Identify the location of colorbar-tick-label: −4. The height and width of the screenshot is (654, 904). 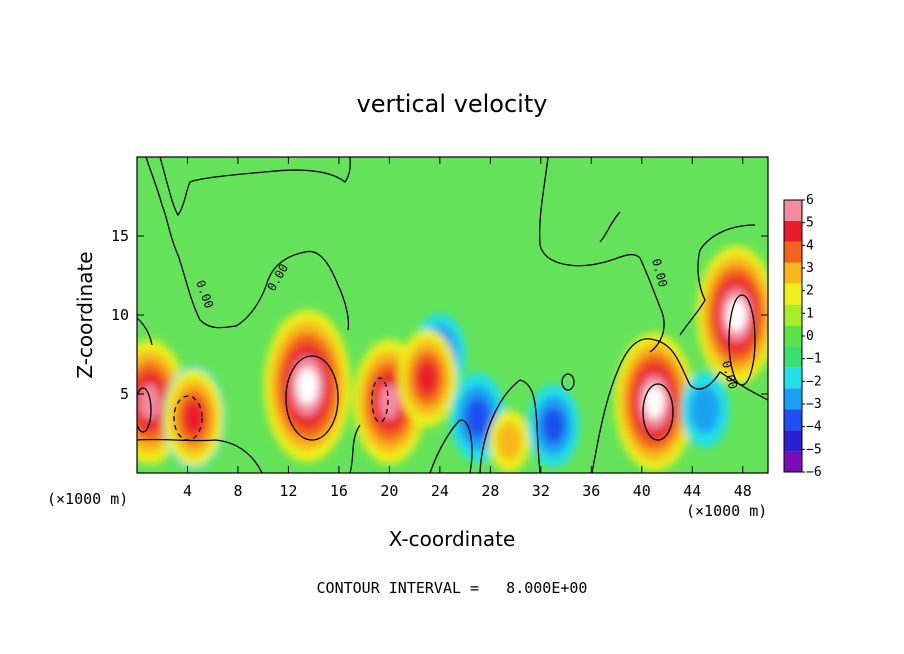
(814, 427).